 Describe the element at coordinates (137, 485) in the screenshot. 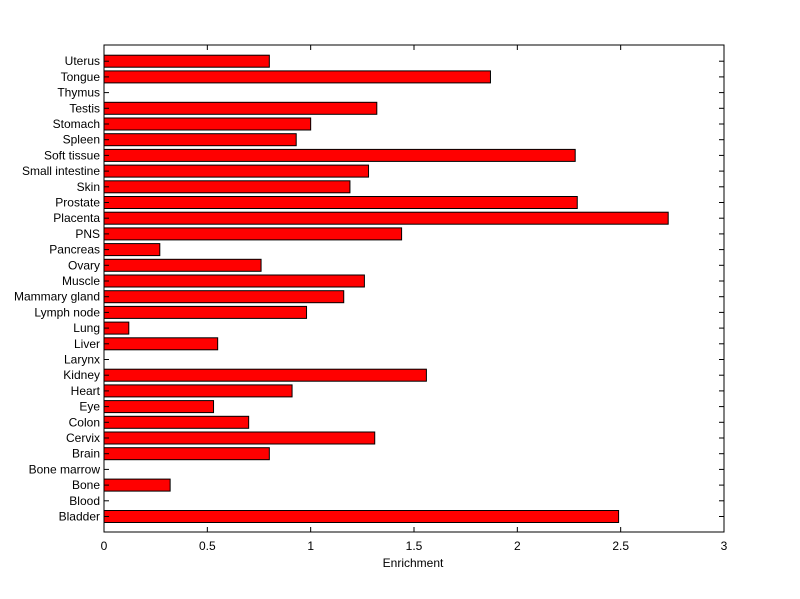

I see `bar-bone` at that location.